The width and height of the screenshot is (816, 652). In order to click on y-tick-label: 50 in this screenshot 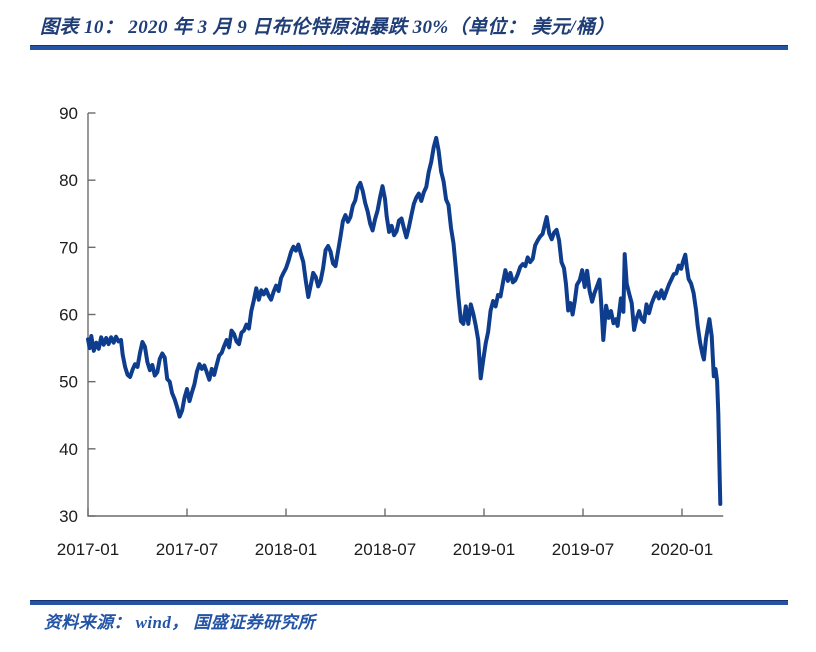, I will do `click(68, 382)`.